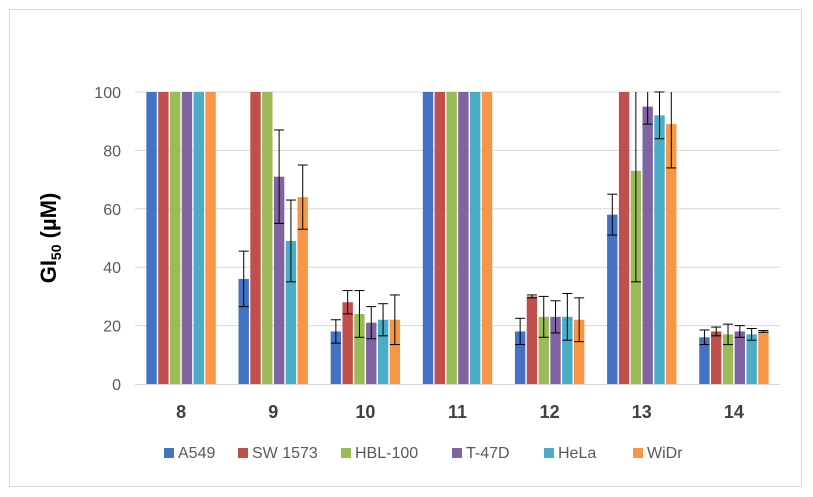 The image size is (813, 497). I want to click on y-axis-label-unit: (µM), so click(48, 219).